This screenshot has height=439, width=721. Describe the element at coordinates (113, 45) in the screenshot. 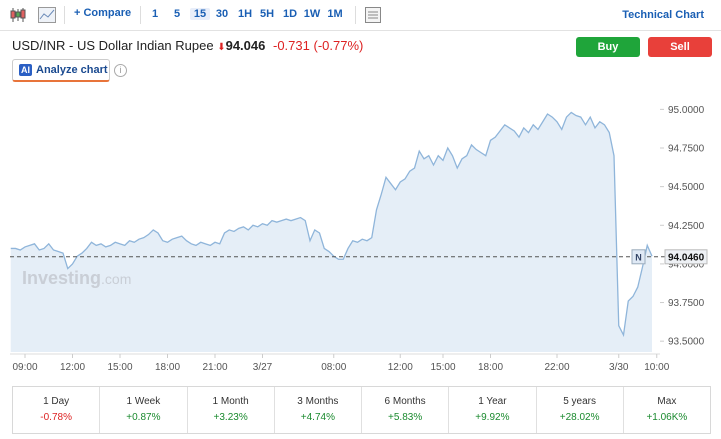

I see `instrument-title: USD/INR - US Dollar Indian Rupee` at that location.